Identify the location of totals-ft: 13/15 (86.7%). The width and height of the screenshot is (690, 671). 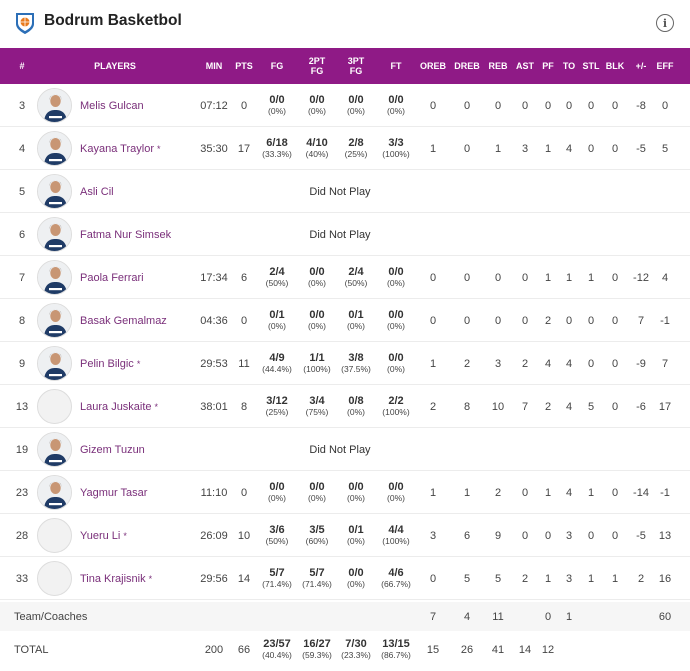
(396, 650).